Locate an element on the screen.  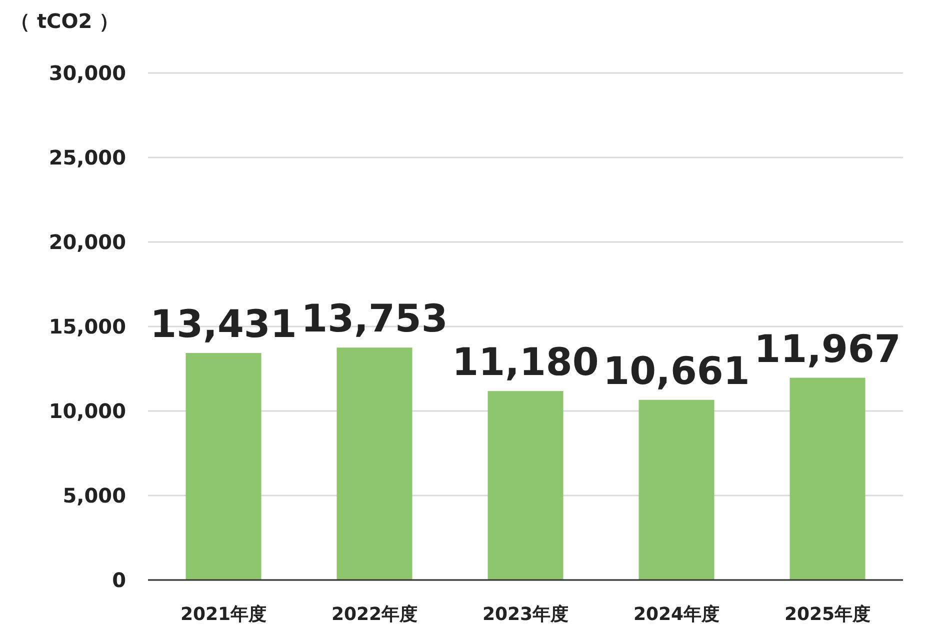
x-tick-label: 2024年度 is located at coordinates (676, 614).